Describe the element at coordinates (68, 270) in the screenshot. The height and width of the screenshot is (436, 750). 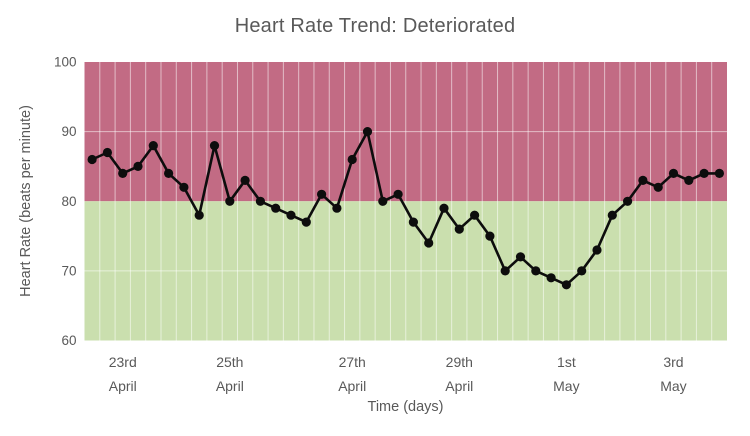
I see `y-tick-label: 70` at that location.